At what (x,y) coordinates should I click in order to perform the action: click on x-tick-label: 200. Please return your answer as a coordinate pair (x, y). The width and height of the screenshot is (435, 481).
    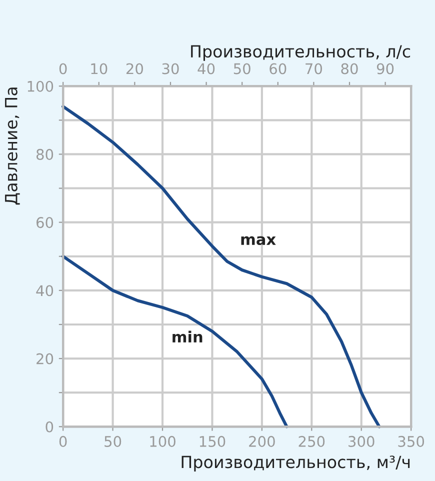
    Looking at the image, I should click on (262, 441).